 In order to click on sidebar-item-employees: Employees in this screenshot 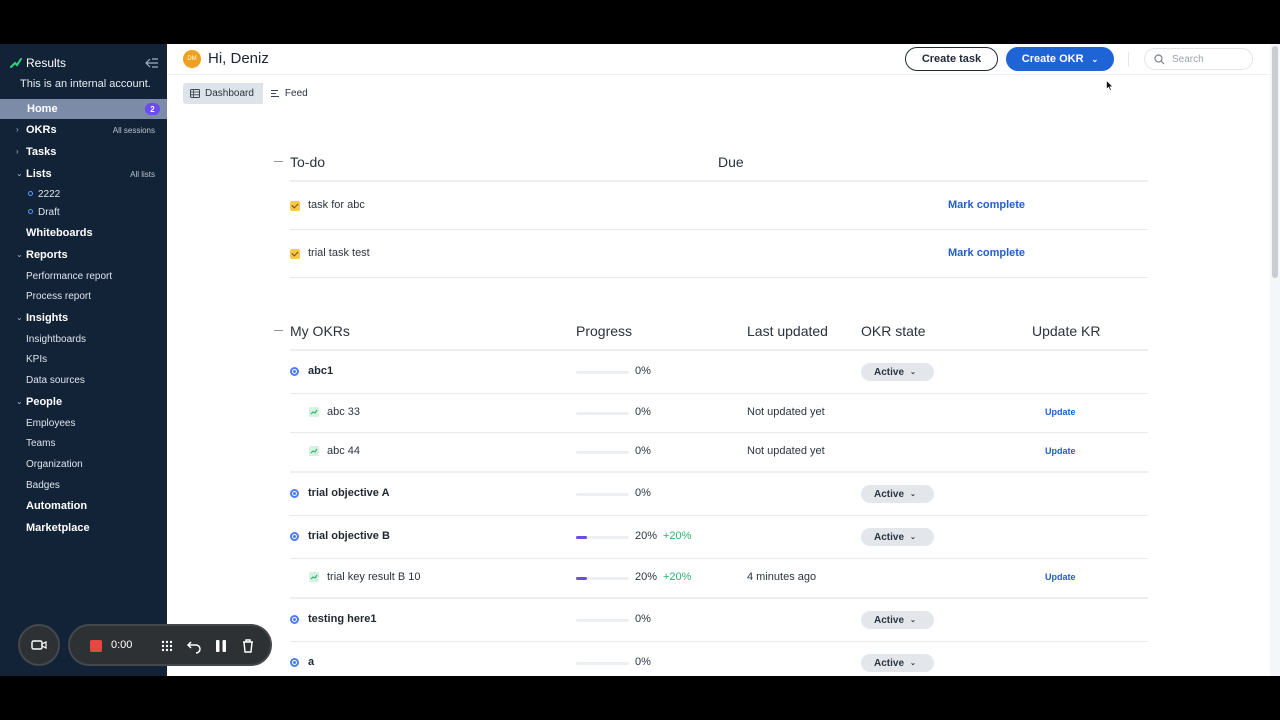, I will do `click(83, 423)`.